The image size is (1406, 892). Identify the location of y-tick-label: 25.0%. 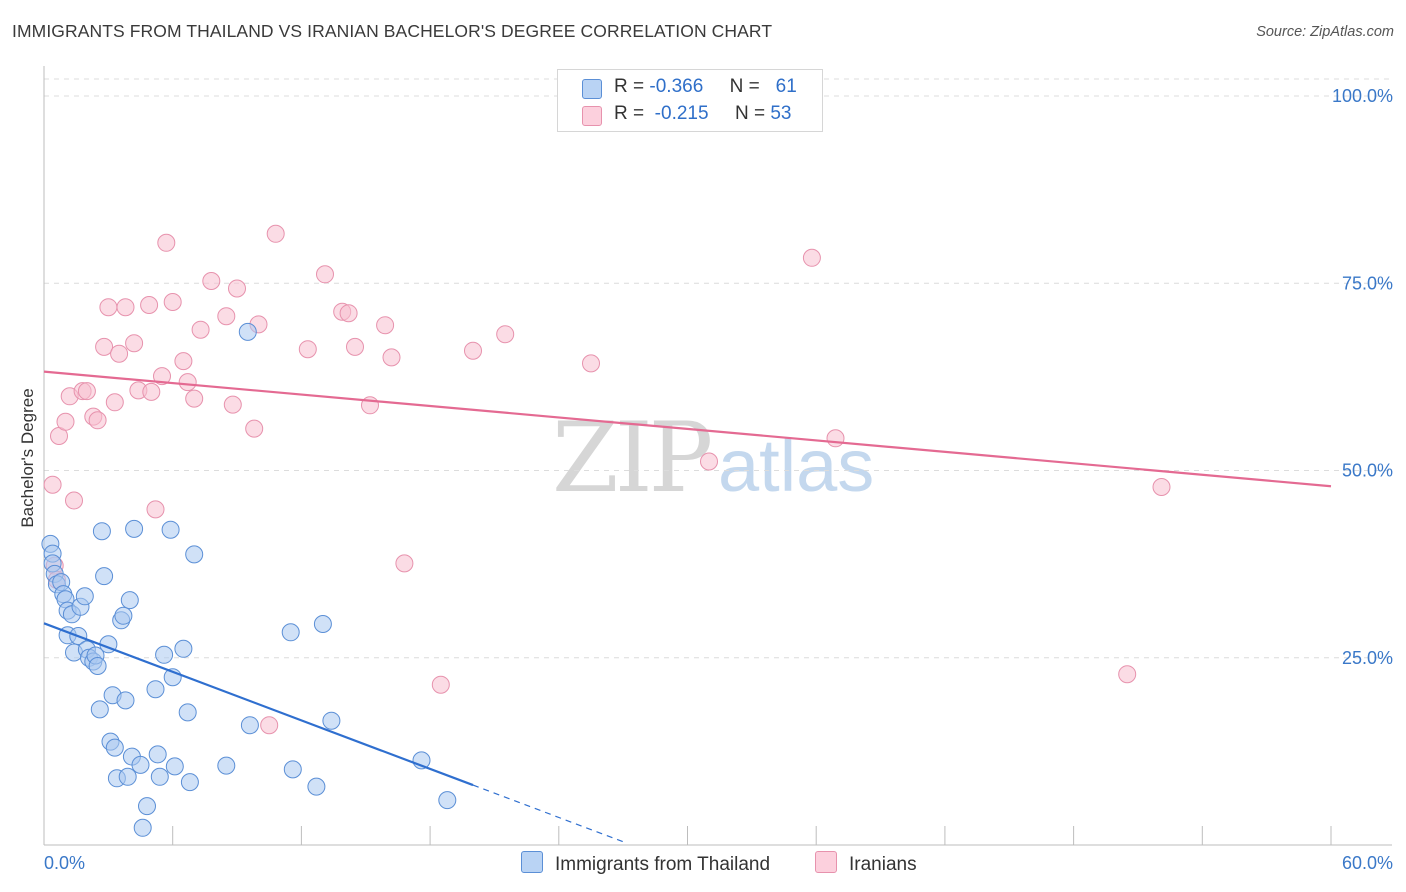
(1367, 658).